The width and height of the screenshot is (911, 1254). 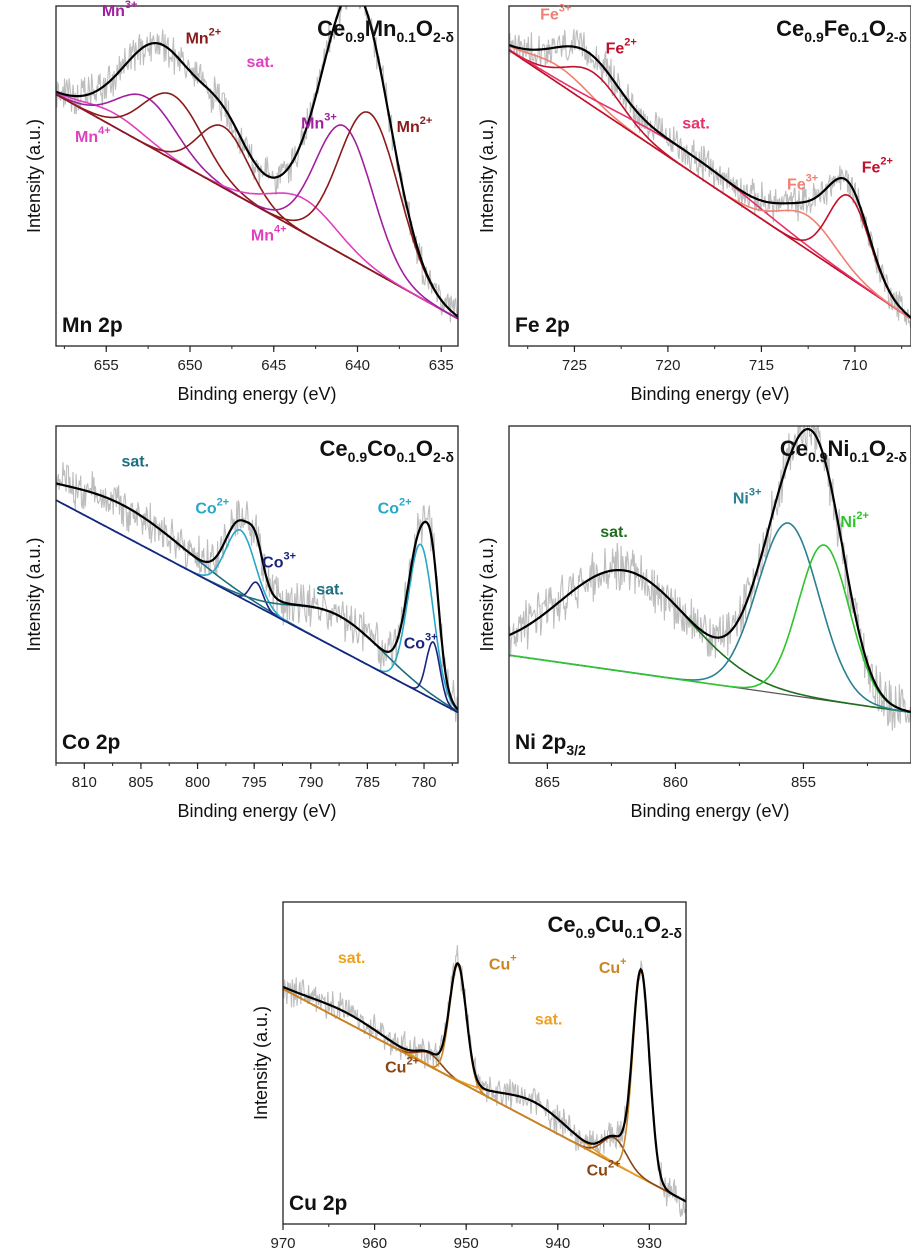 What do you see at coordinates (542, 325) in the screenshot?
I see `panel-label: Fe 2p` at bounding box center [542, 325].